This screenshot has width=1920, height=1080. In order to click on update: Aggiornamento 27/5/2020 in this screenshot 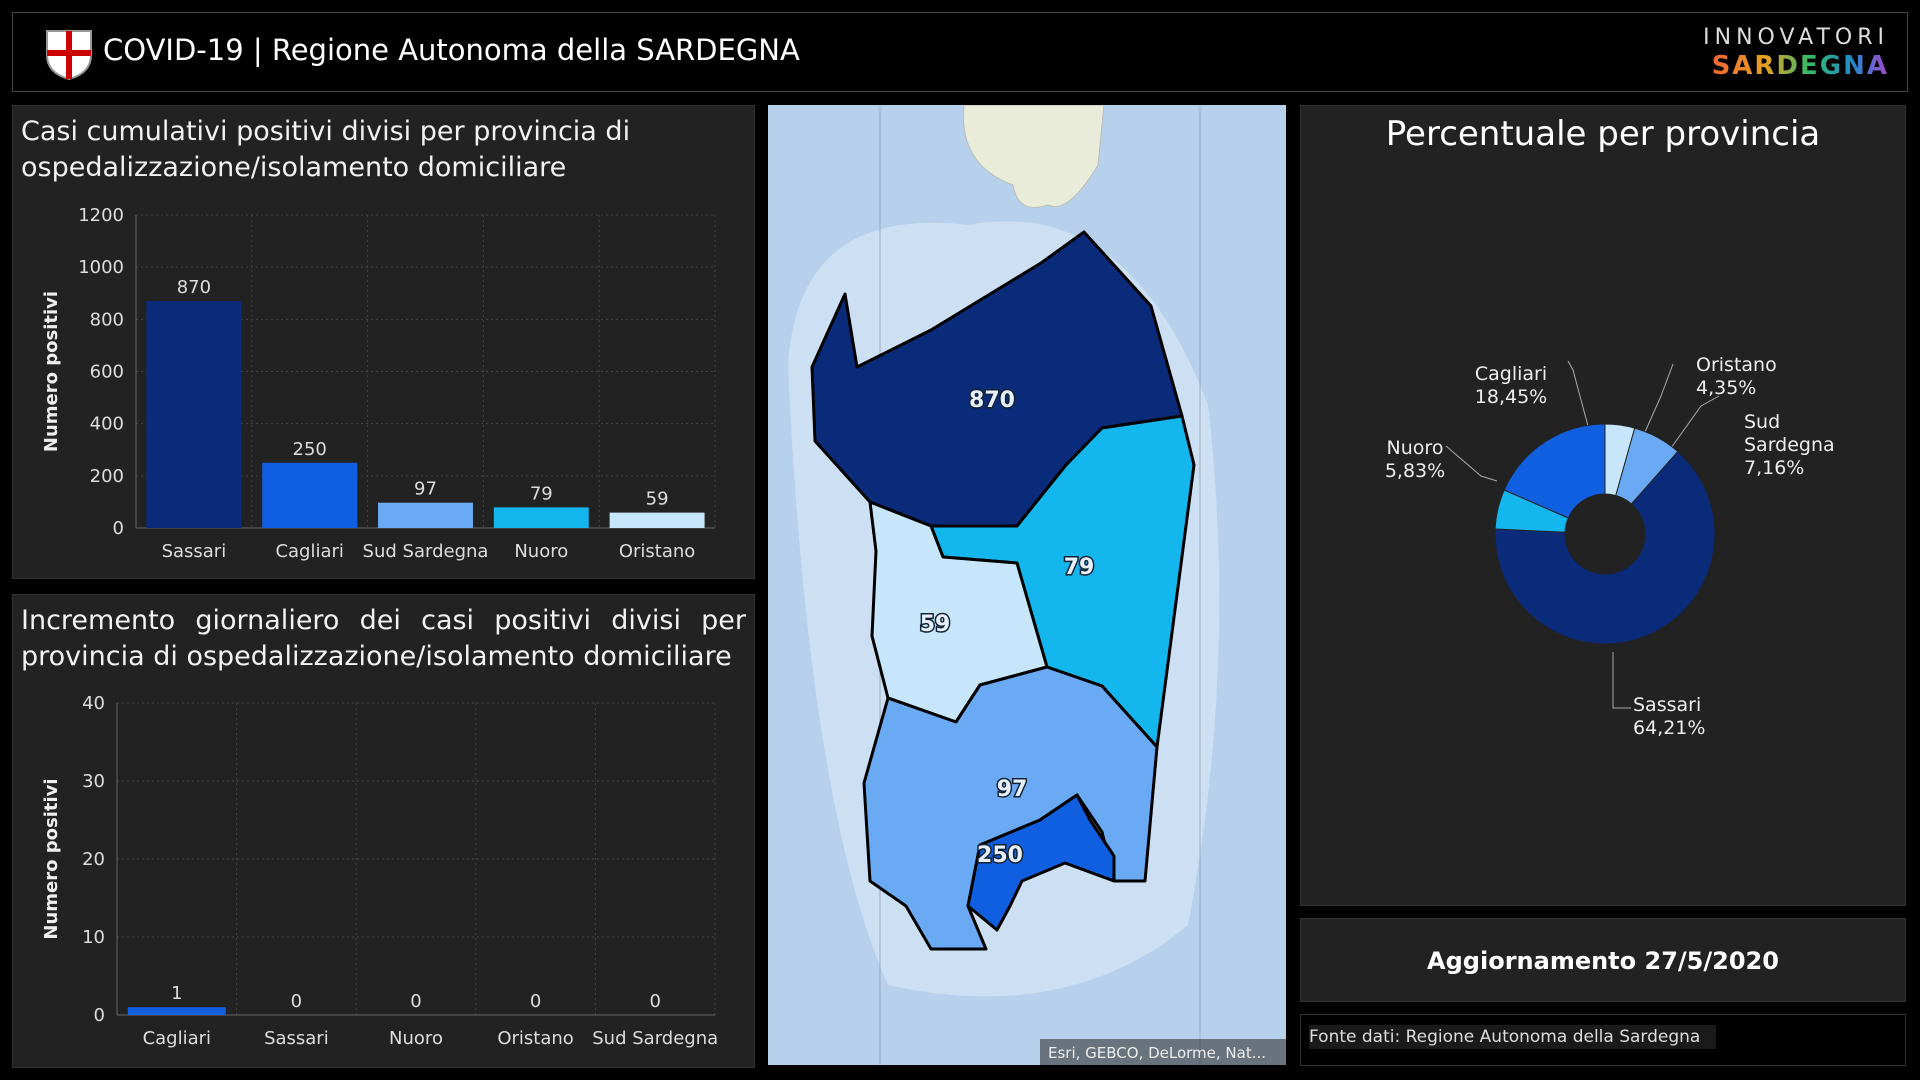, I will do `click(1603, 961)`.